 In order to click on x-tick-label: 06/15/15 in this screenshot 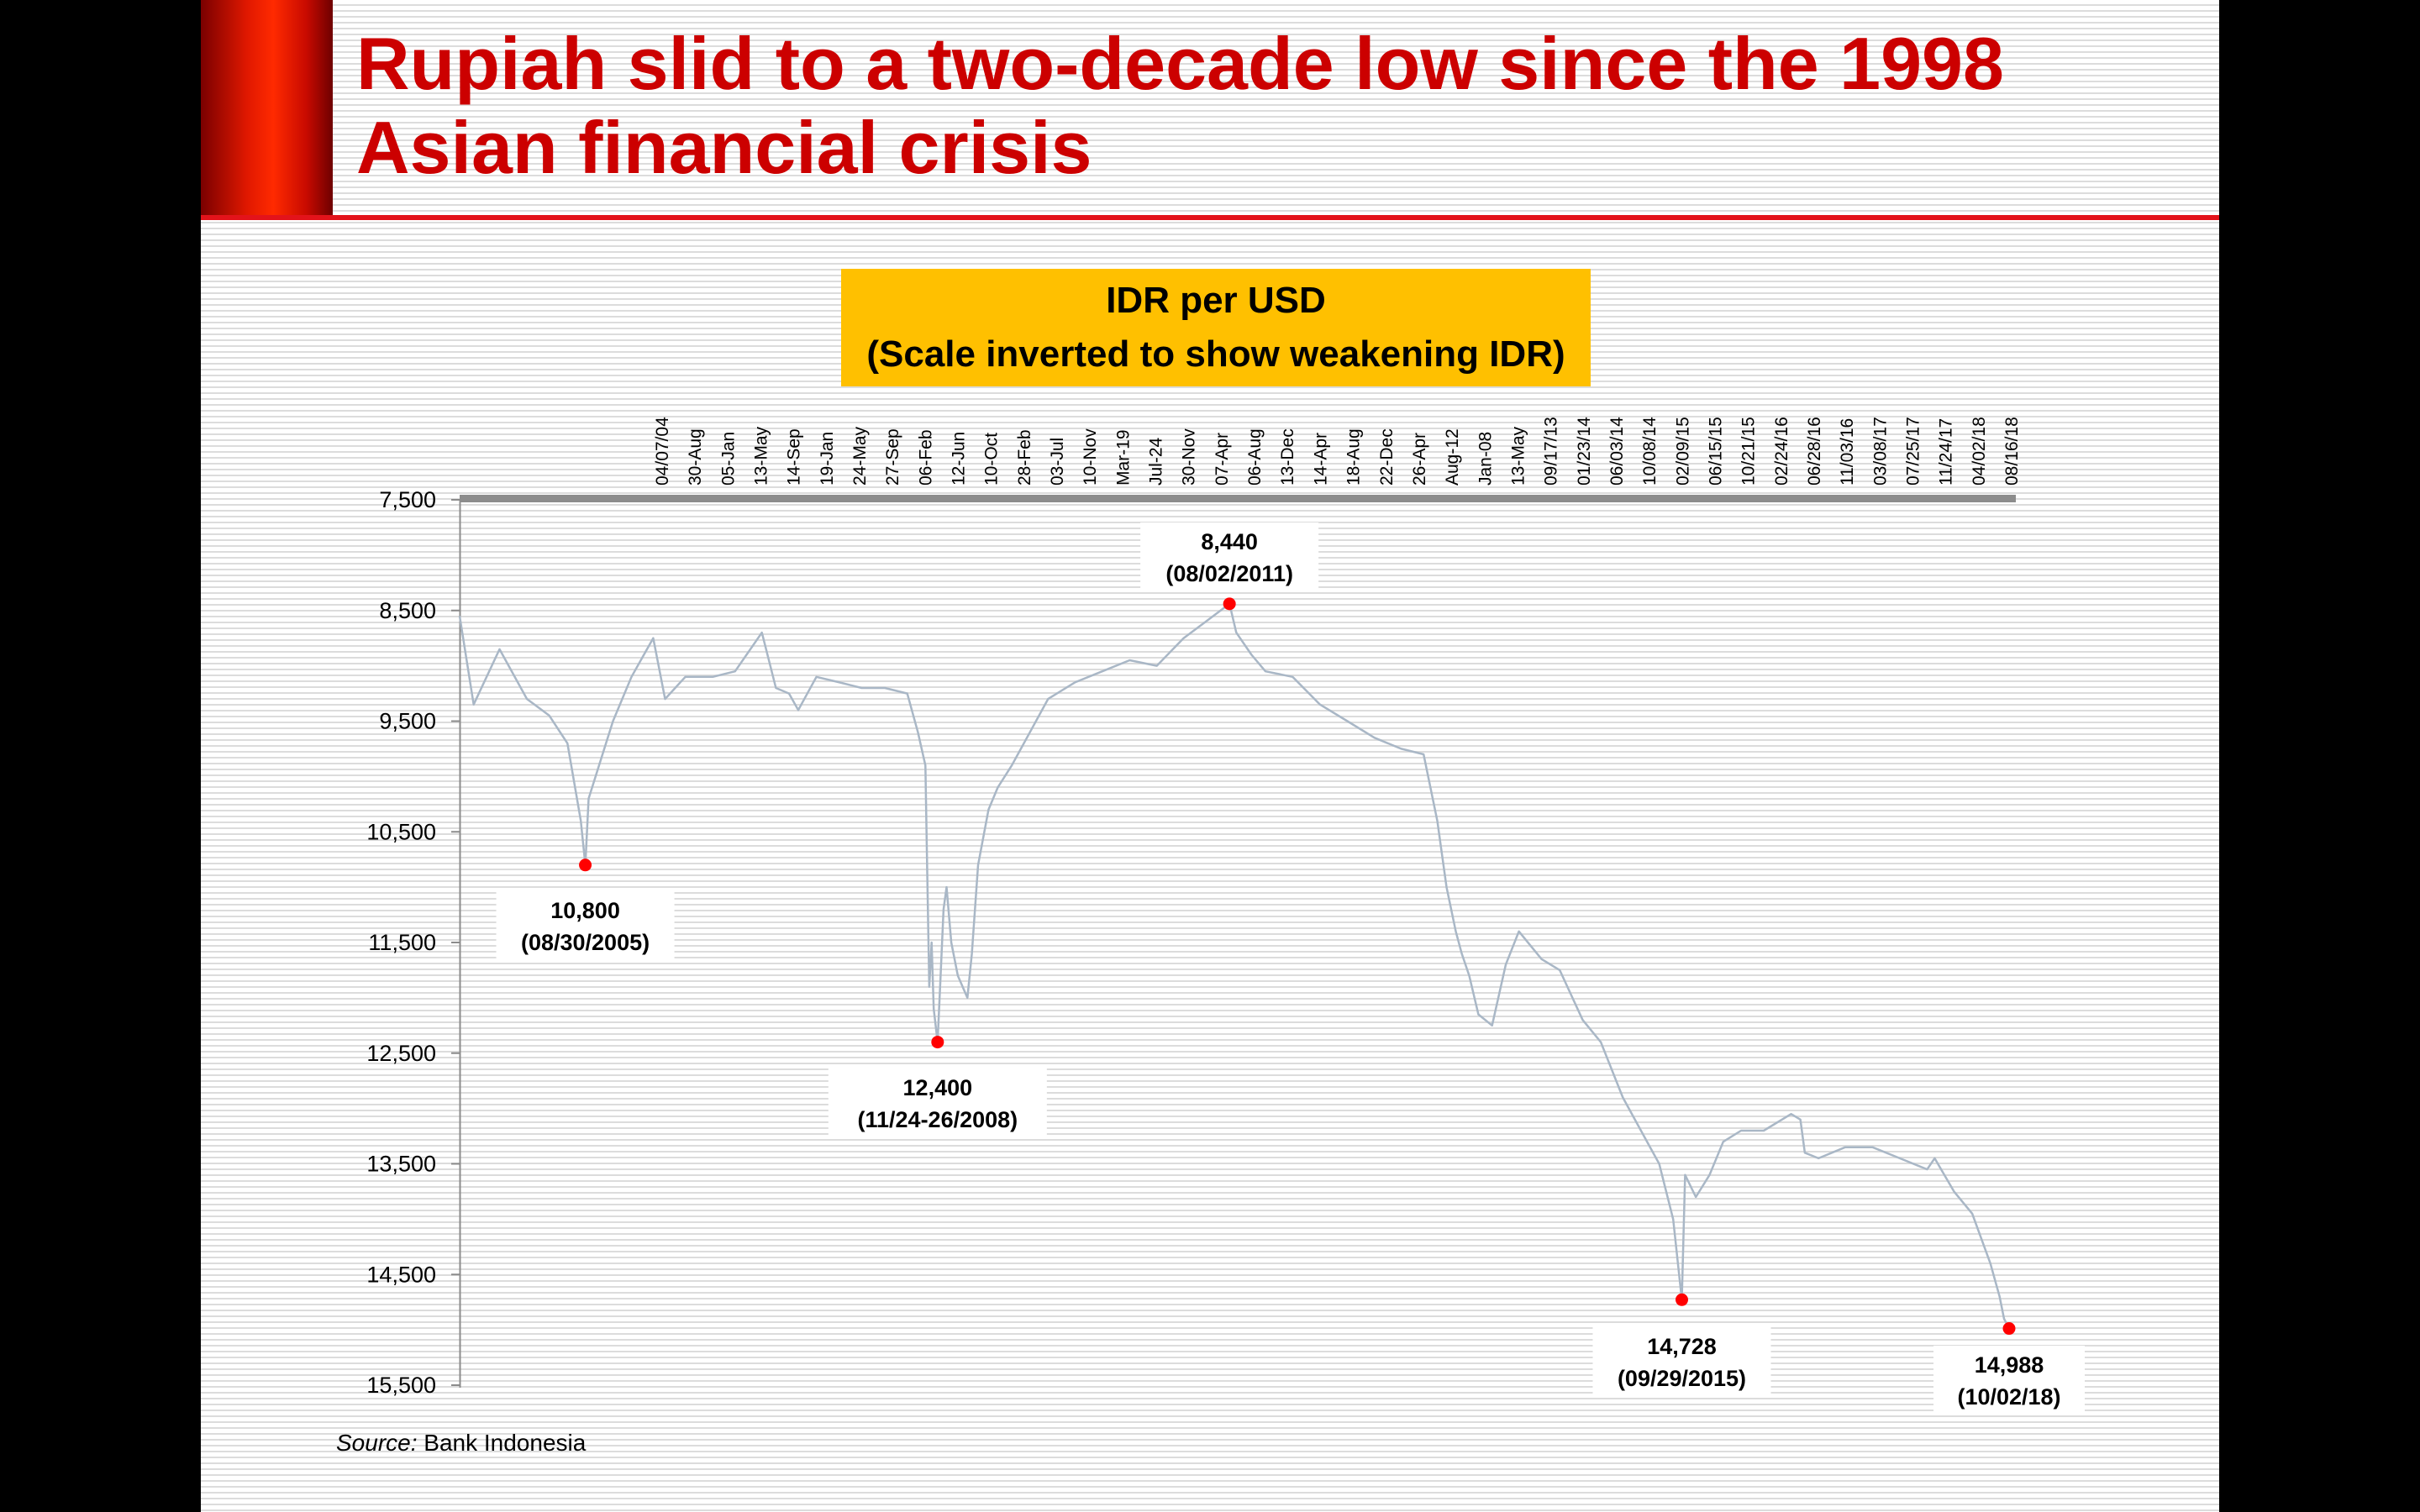, I will do `click(1715, 451)`.